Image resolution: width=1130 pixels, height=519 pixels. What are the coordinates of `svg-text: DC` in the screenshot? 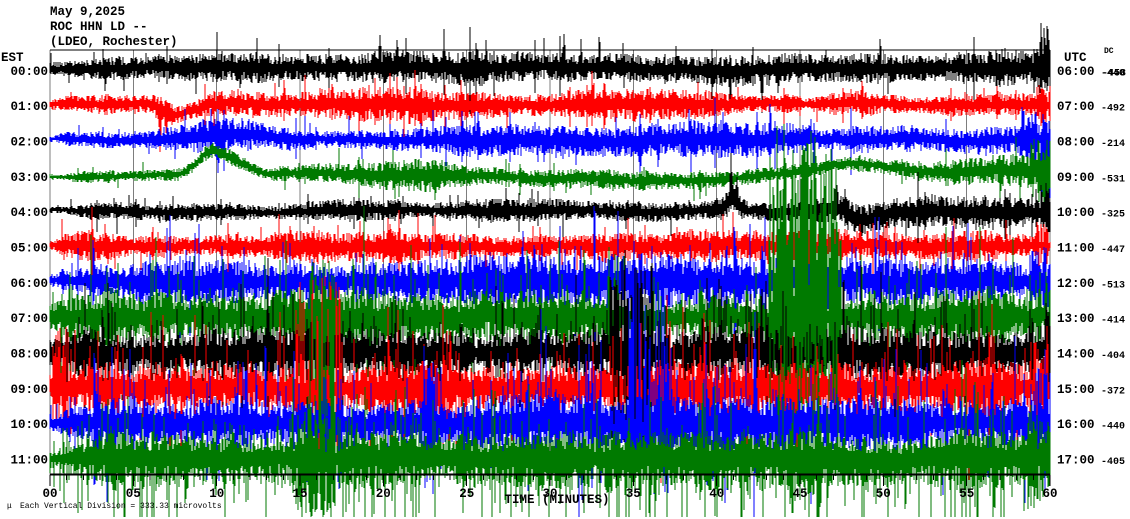 It's located at (1109, 51).